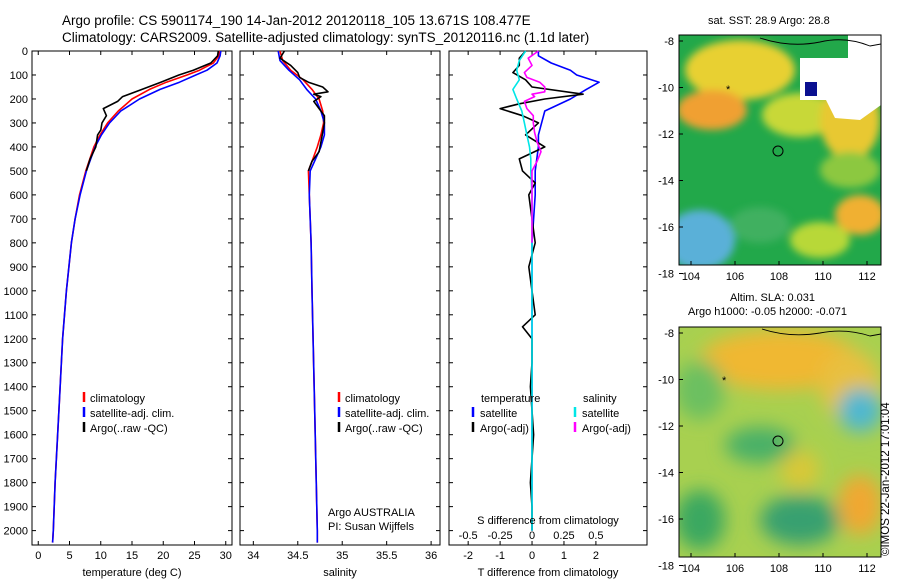 This screenshot has height=580, width=900. I want to click on depth-tick-label: 0, so click(25, 52).